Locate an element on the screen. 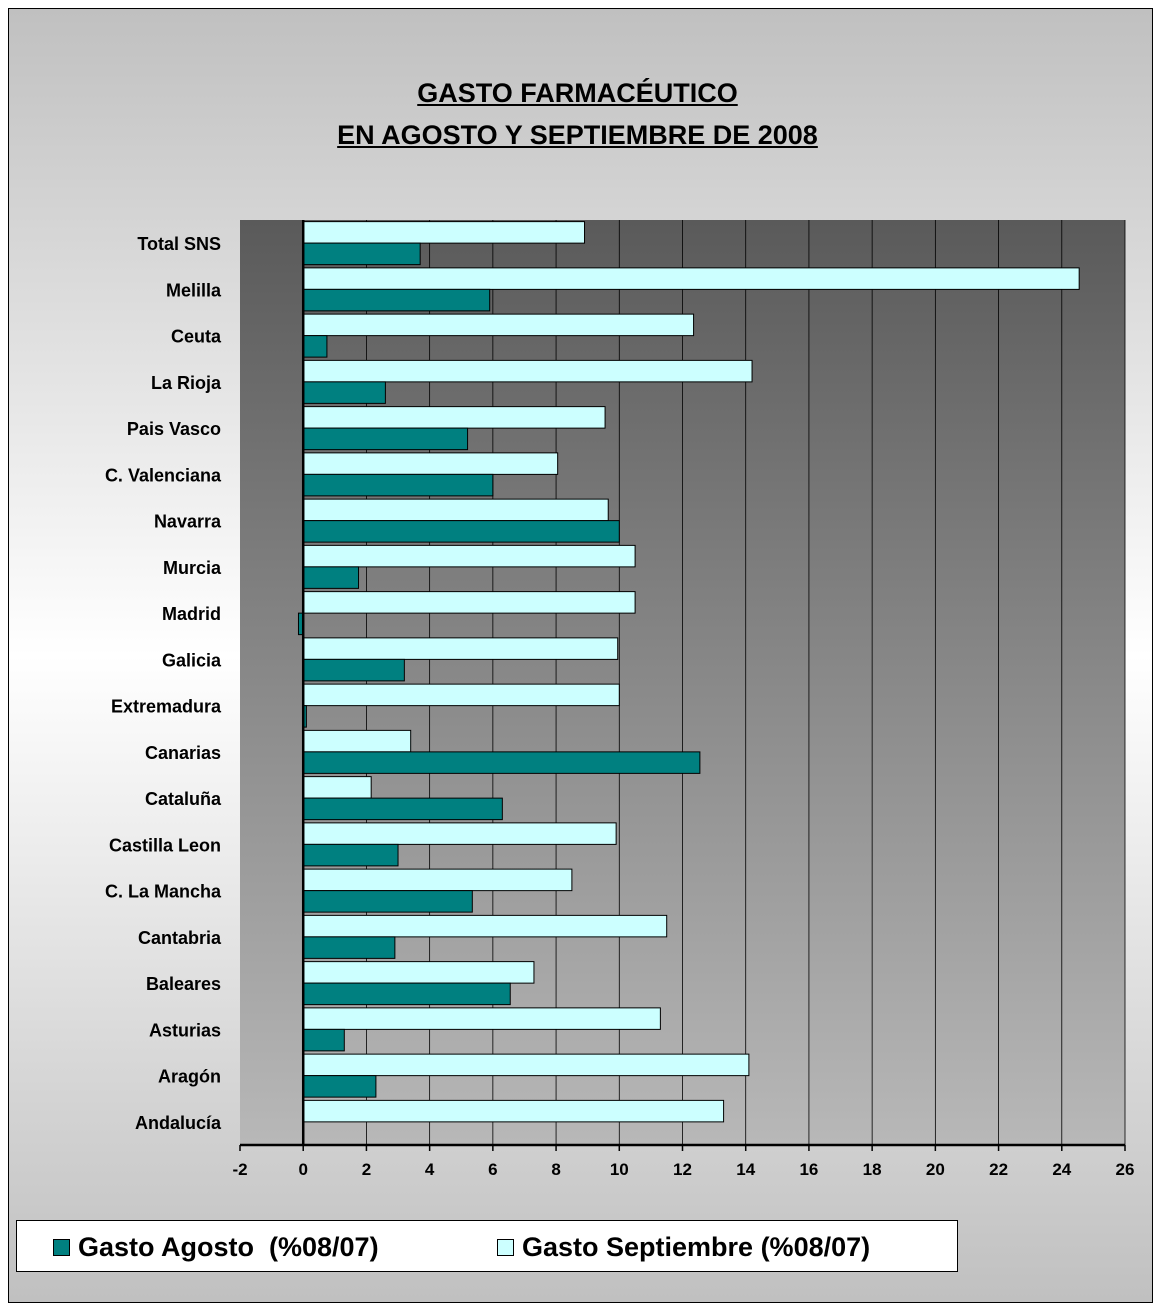  legend-item-septiembre: Gasto Septiembre (%08/07) is located at coordinates (683, 1247).